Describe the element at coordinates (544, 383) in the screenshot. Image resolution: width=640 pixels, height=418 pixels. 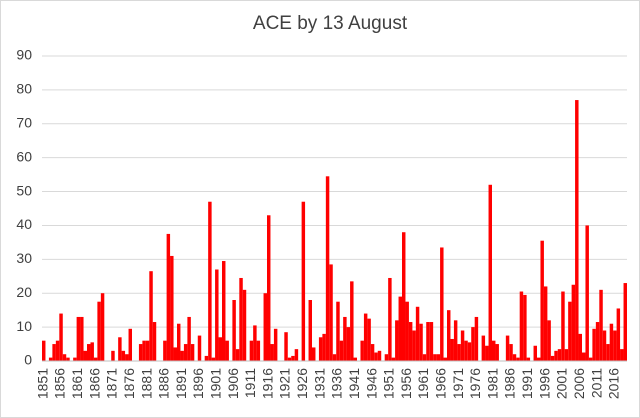
I see `x-tick-label: 1996` at that location.